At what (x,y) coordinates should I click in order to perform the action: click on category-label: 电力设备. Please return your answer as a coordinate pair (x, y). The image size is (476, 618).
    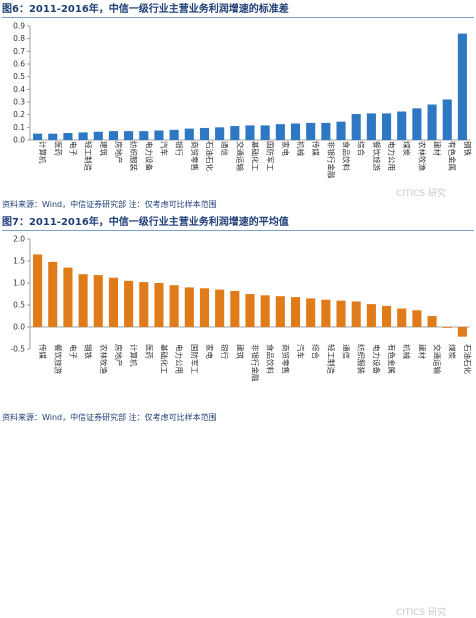
    Looking at the image, I should click on (149, 156).